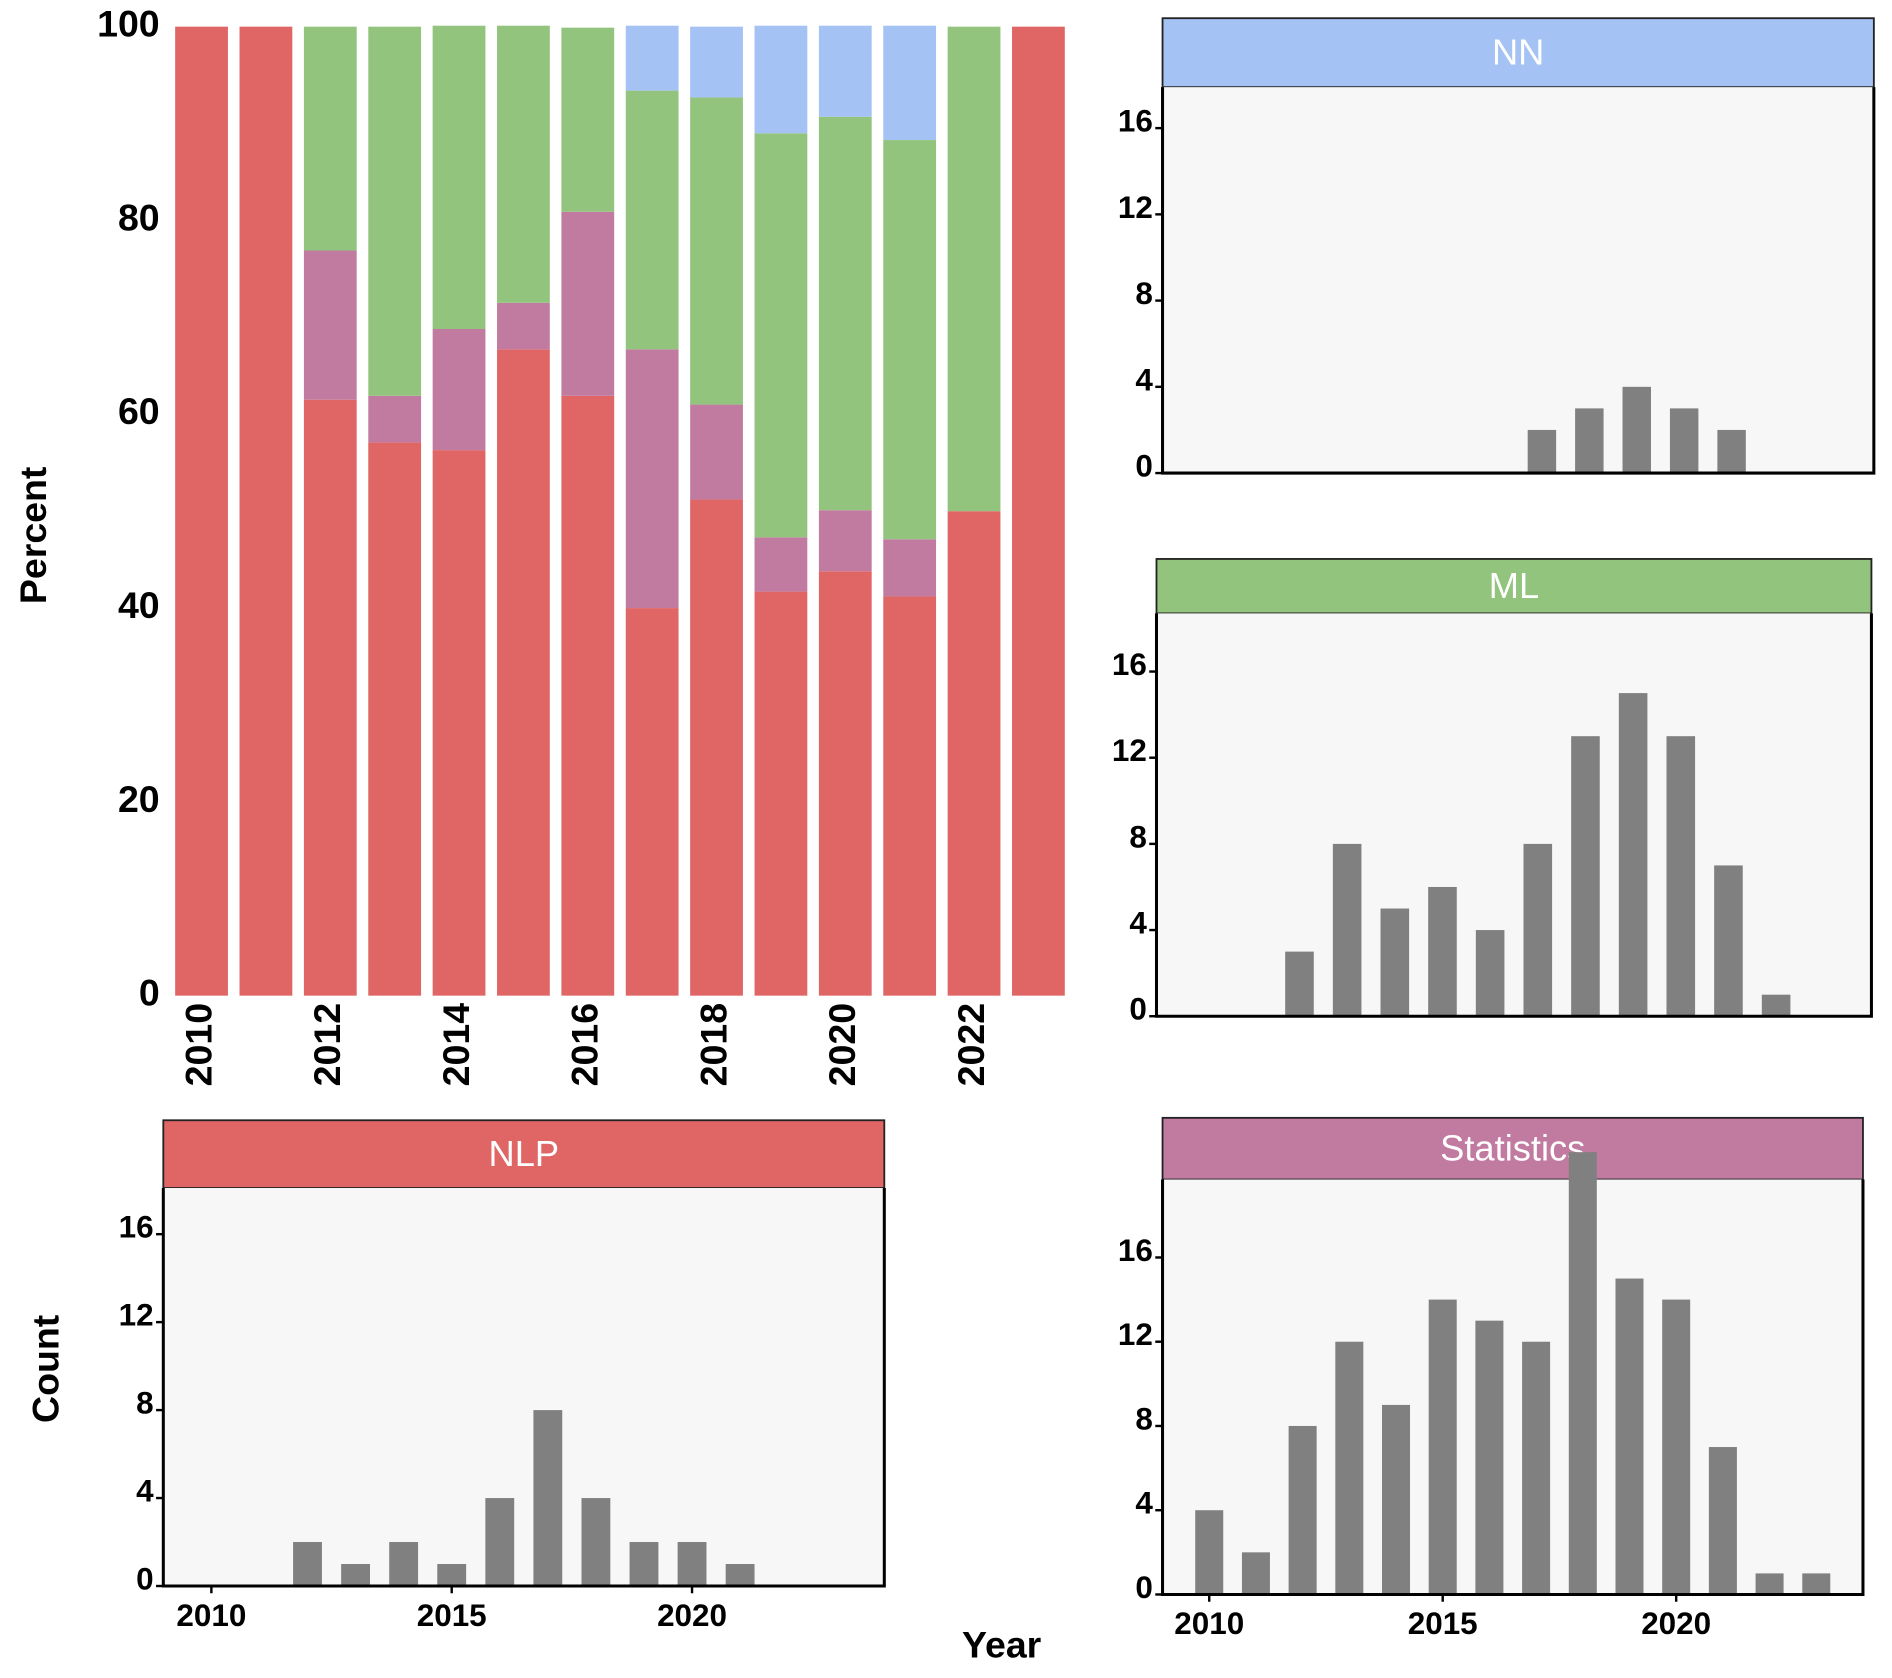  I want to click on x-tick-label: 2014, so click(456, 1045).